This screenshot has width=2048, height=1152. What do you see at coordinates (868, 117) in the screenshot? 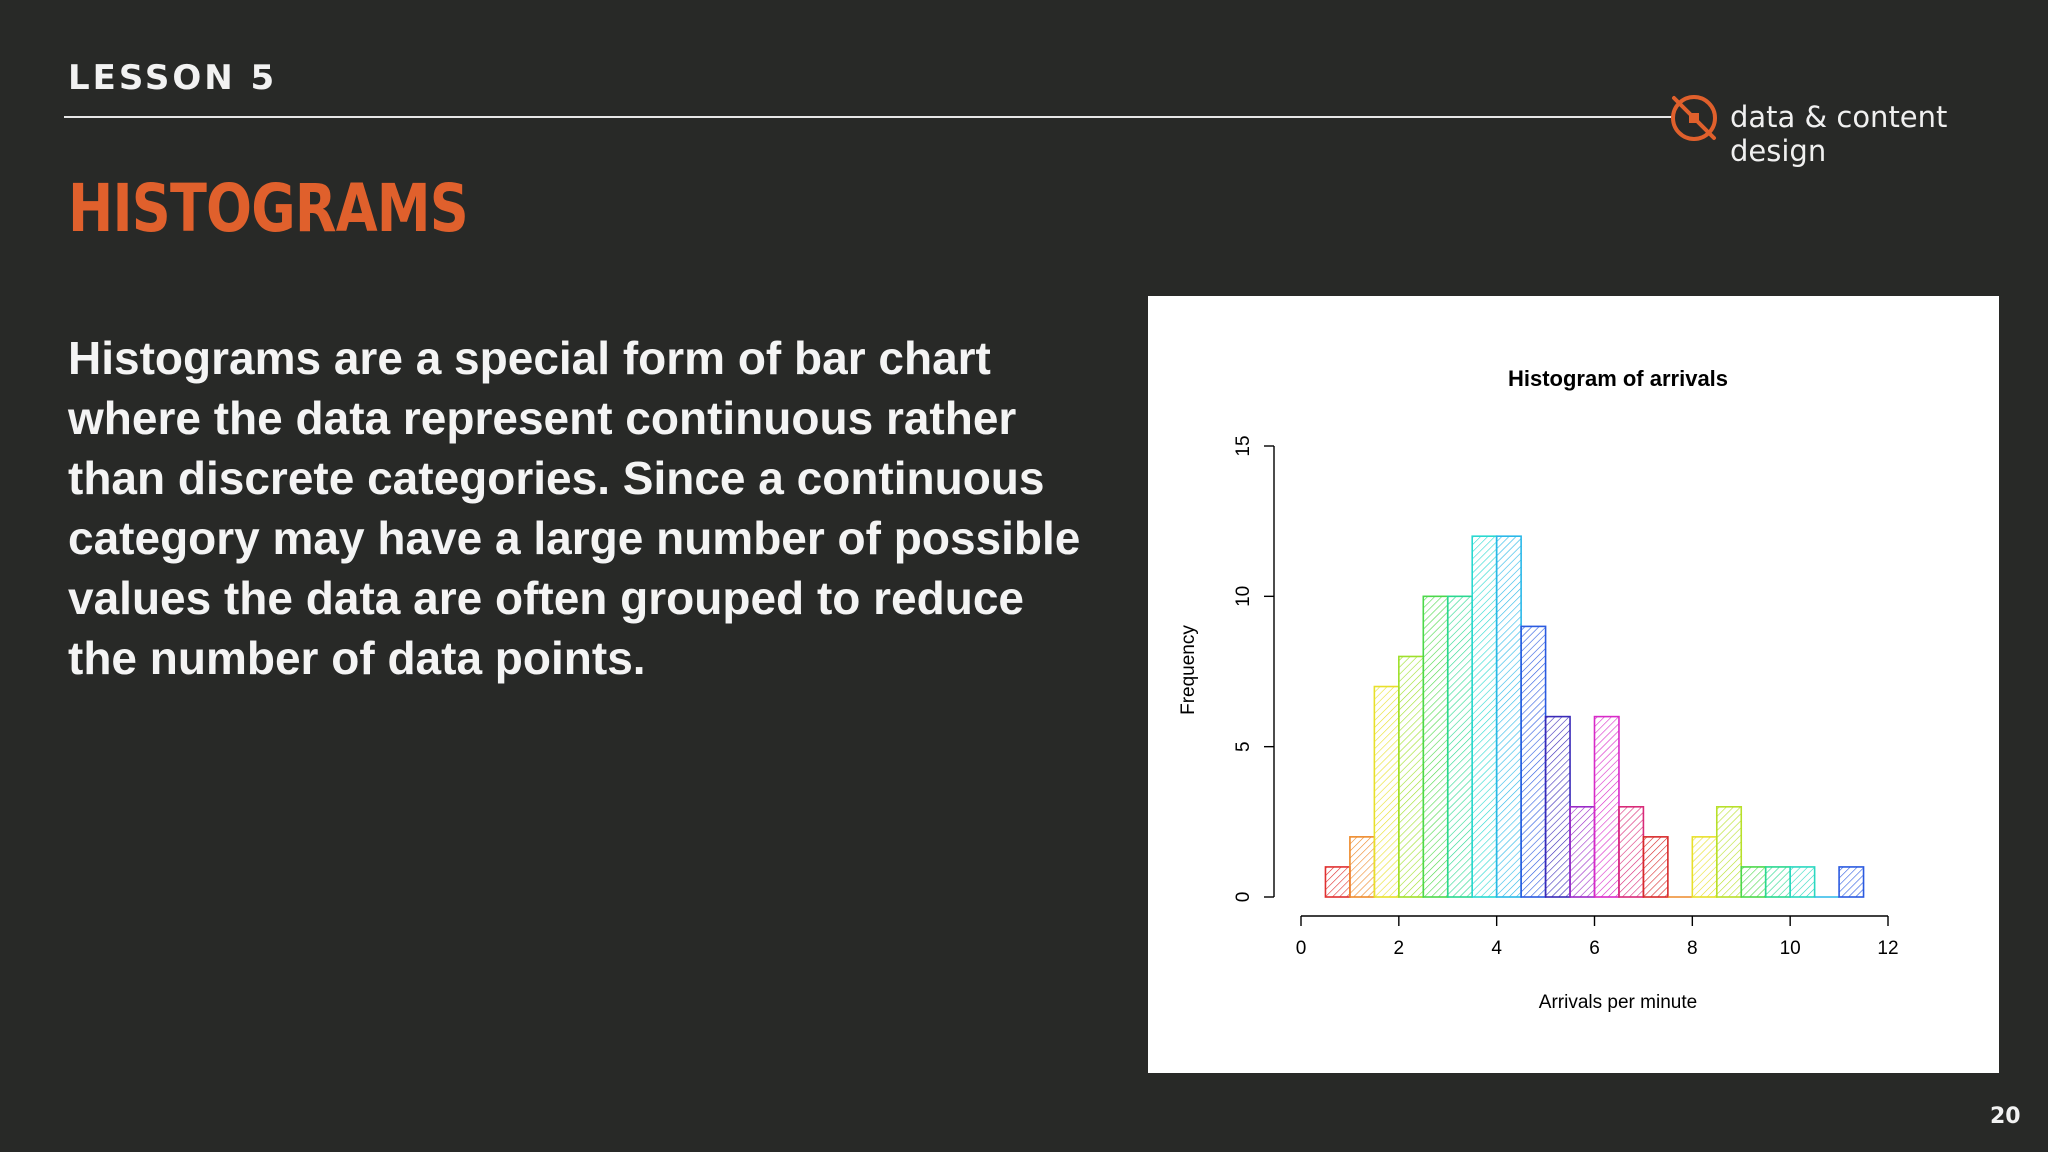
I see `header-divider` at bounding box center [868, 117].